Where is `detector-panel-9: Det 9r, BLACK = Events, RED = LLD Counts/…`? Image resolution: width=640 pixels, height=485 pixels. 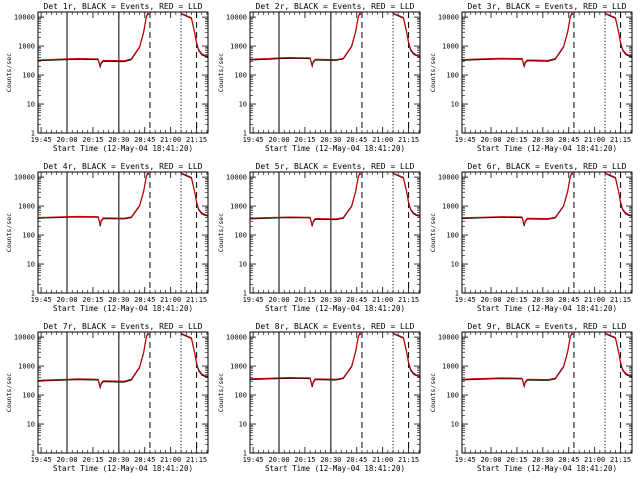 detector-panel-9: Det 9r, BLACK = Events, RED = LLD Counts/… is located at coordinates (531, 397).